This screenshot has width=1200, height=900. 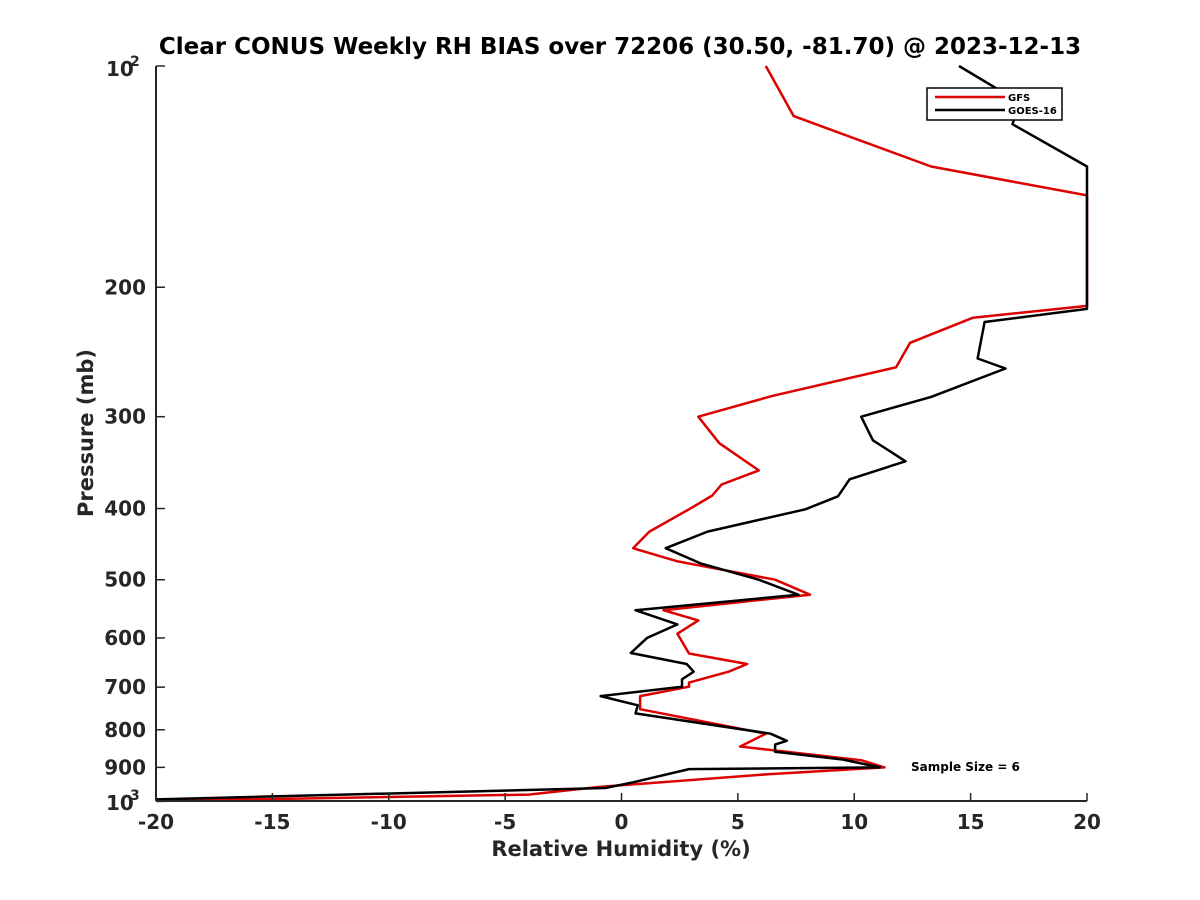 I want to click on y-bottom-label-exp: 3, so click(x=135, y=796).